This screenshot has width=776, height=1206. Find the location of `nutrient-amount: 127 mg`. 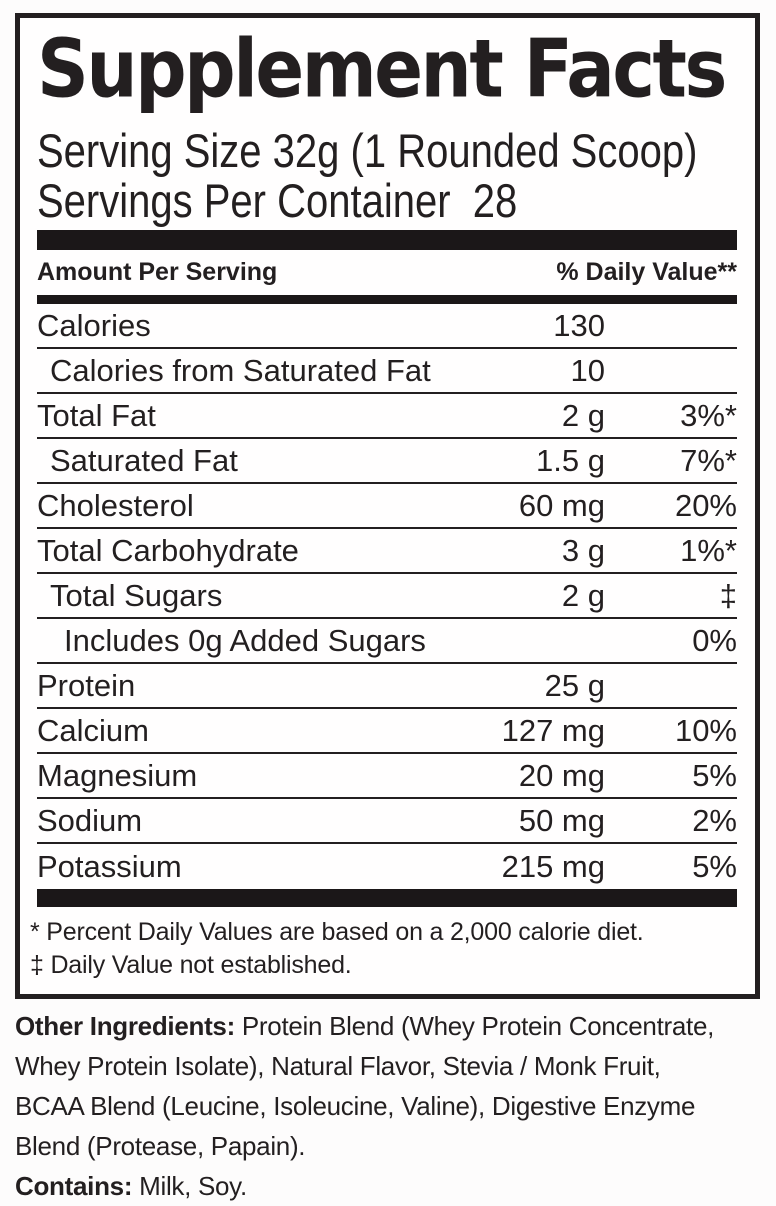

nutrient-amount: 127 mg is located at coordinates (553, 730).